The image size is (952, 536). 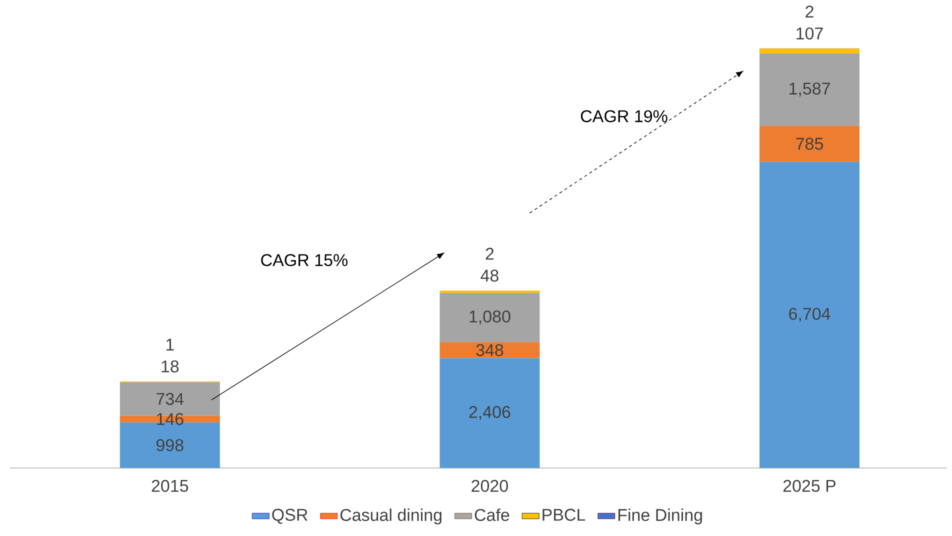 I want to click on data-label: 348, so click(x=490, y=350).